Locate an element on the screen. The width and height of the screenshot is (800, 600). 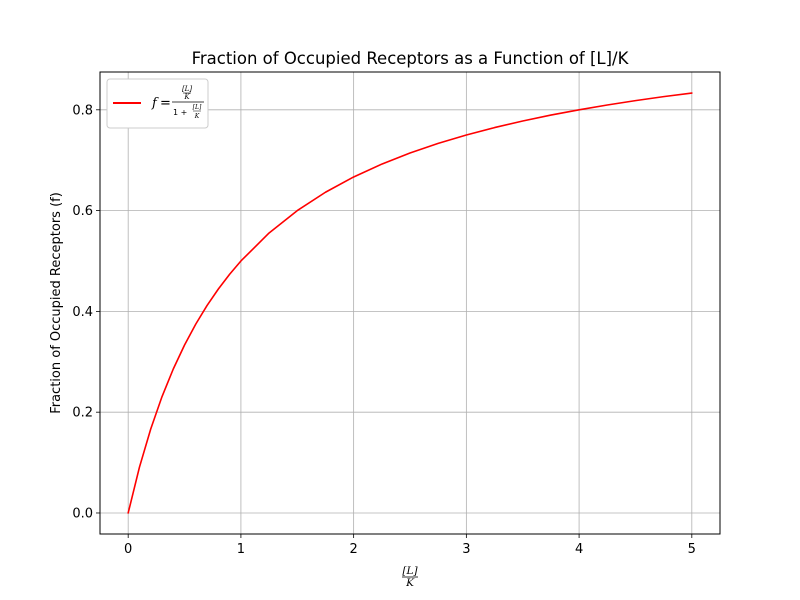
legend-den-den: K is located at coordinates (197, 116).